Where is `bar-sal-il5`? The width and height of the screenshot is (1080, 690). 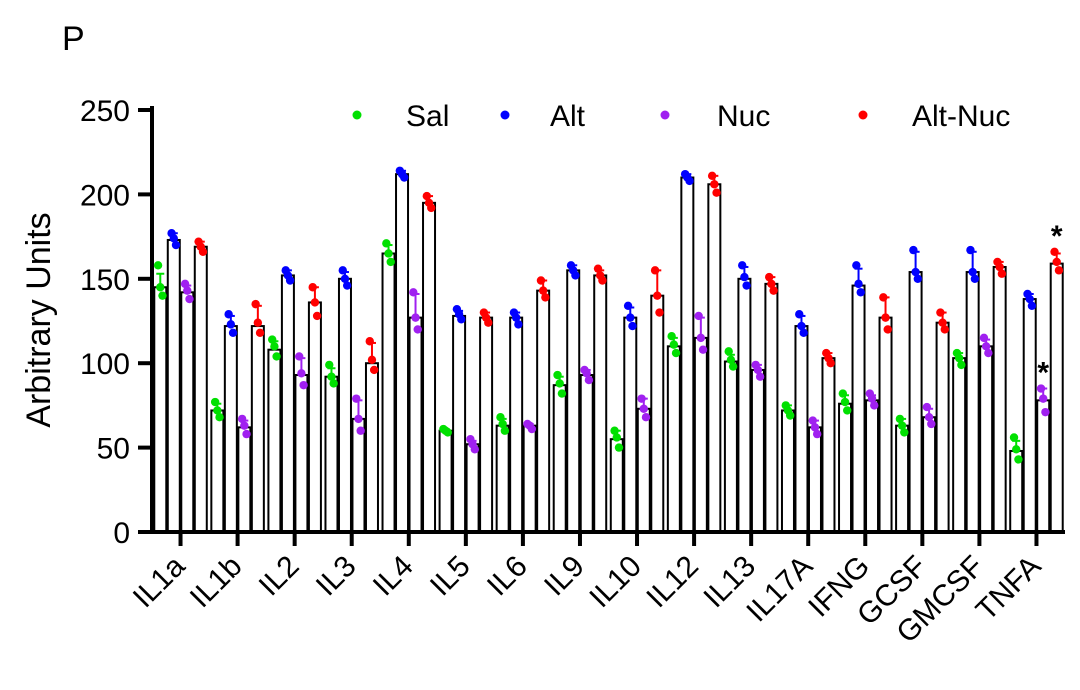 bar-sal-il5 is located at coordinates (445, 481).